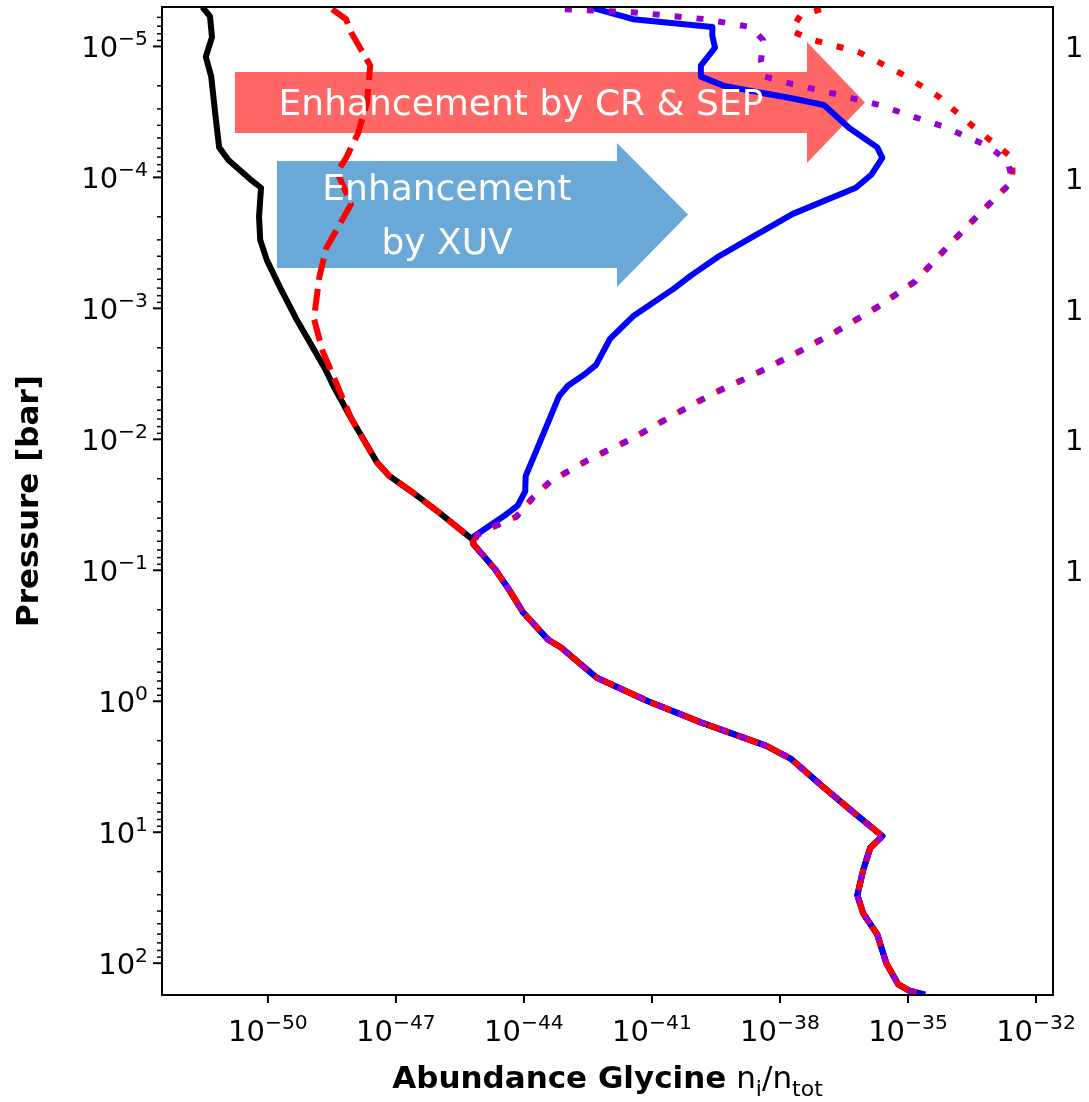 This screenshot has height=1102, width=1089. I want to click on y-tick-label: 10$^{0}$, so click(123, 700).